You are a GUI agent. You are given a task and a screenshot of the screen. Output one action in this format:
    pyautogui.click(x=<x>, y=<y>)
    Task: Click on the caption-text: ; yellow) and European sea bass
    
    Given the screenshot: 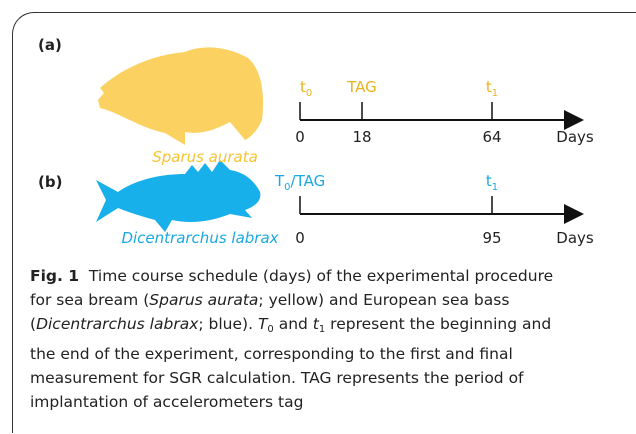 What is the action you would take?
    pyautogui.click(x=384, y=300)
    